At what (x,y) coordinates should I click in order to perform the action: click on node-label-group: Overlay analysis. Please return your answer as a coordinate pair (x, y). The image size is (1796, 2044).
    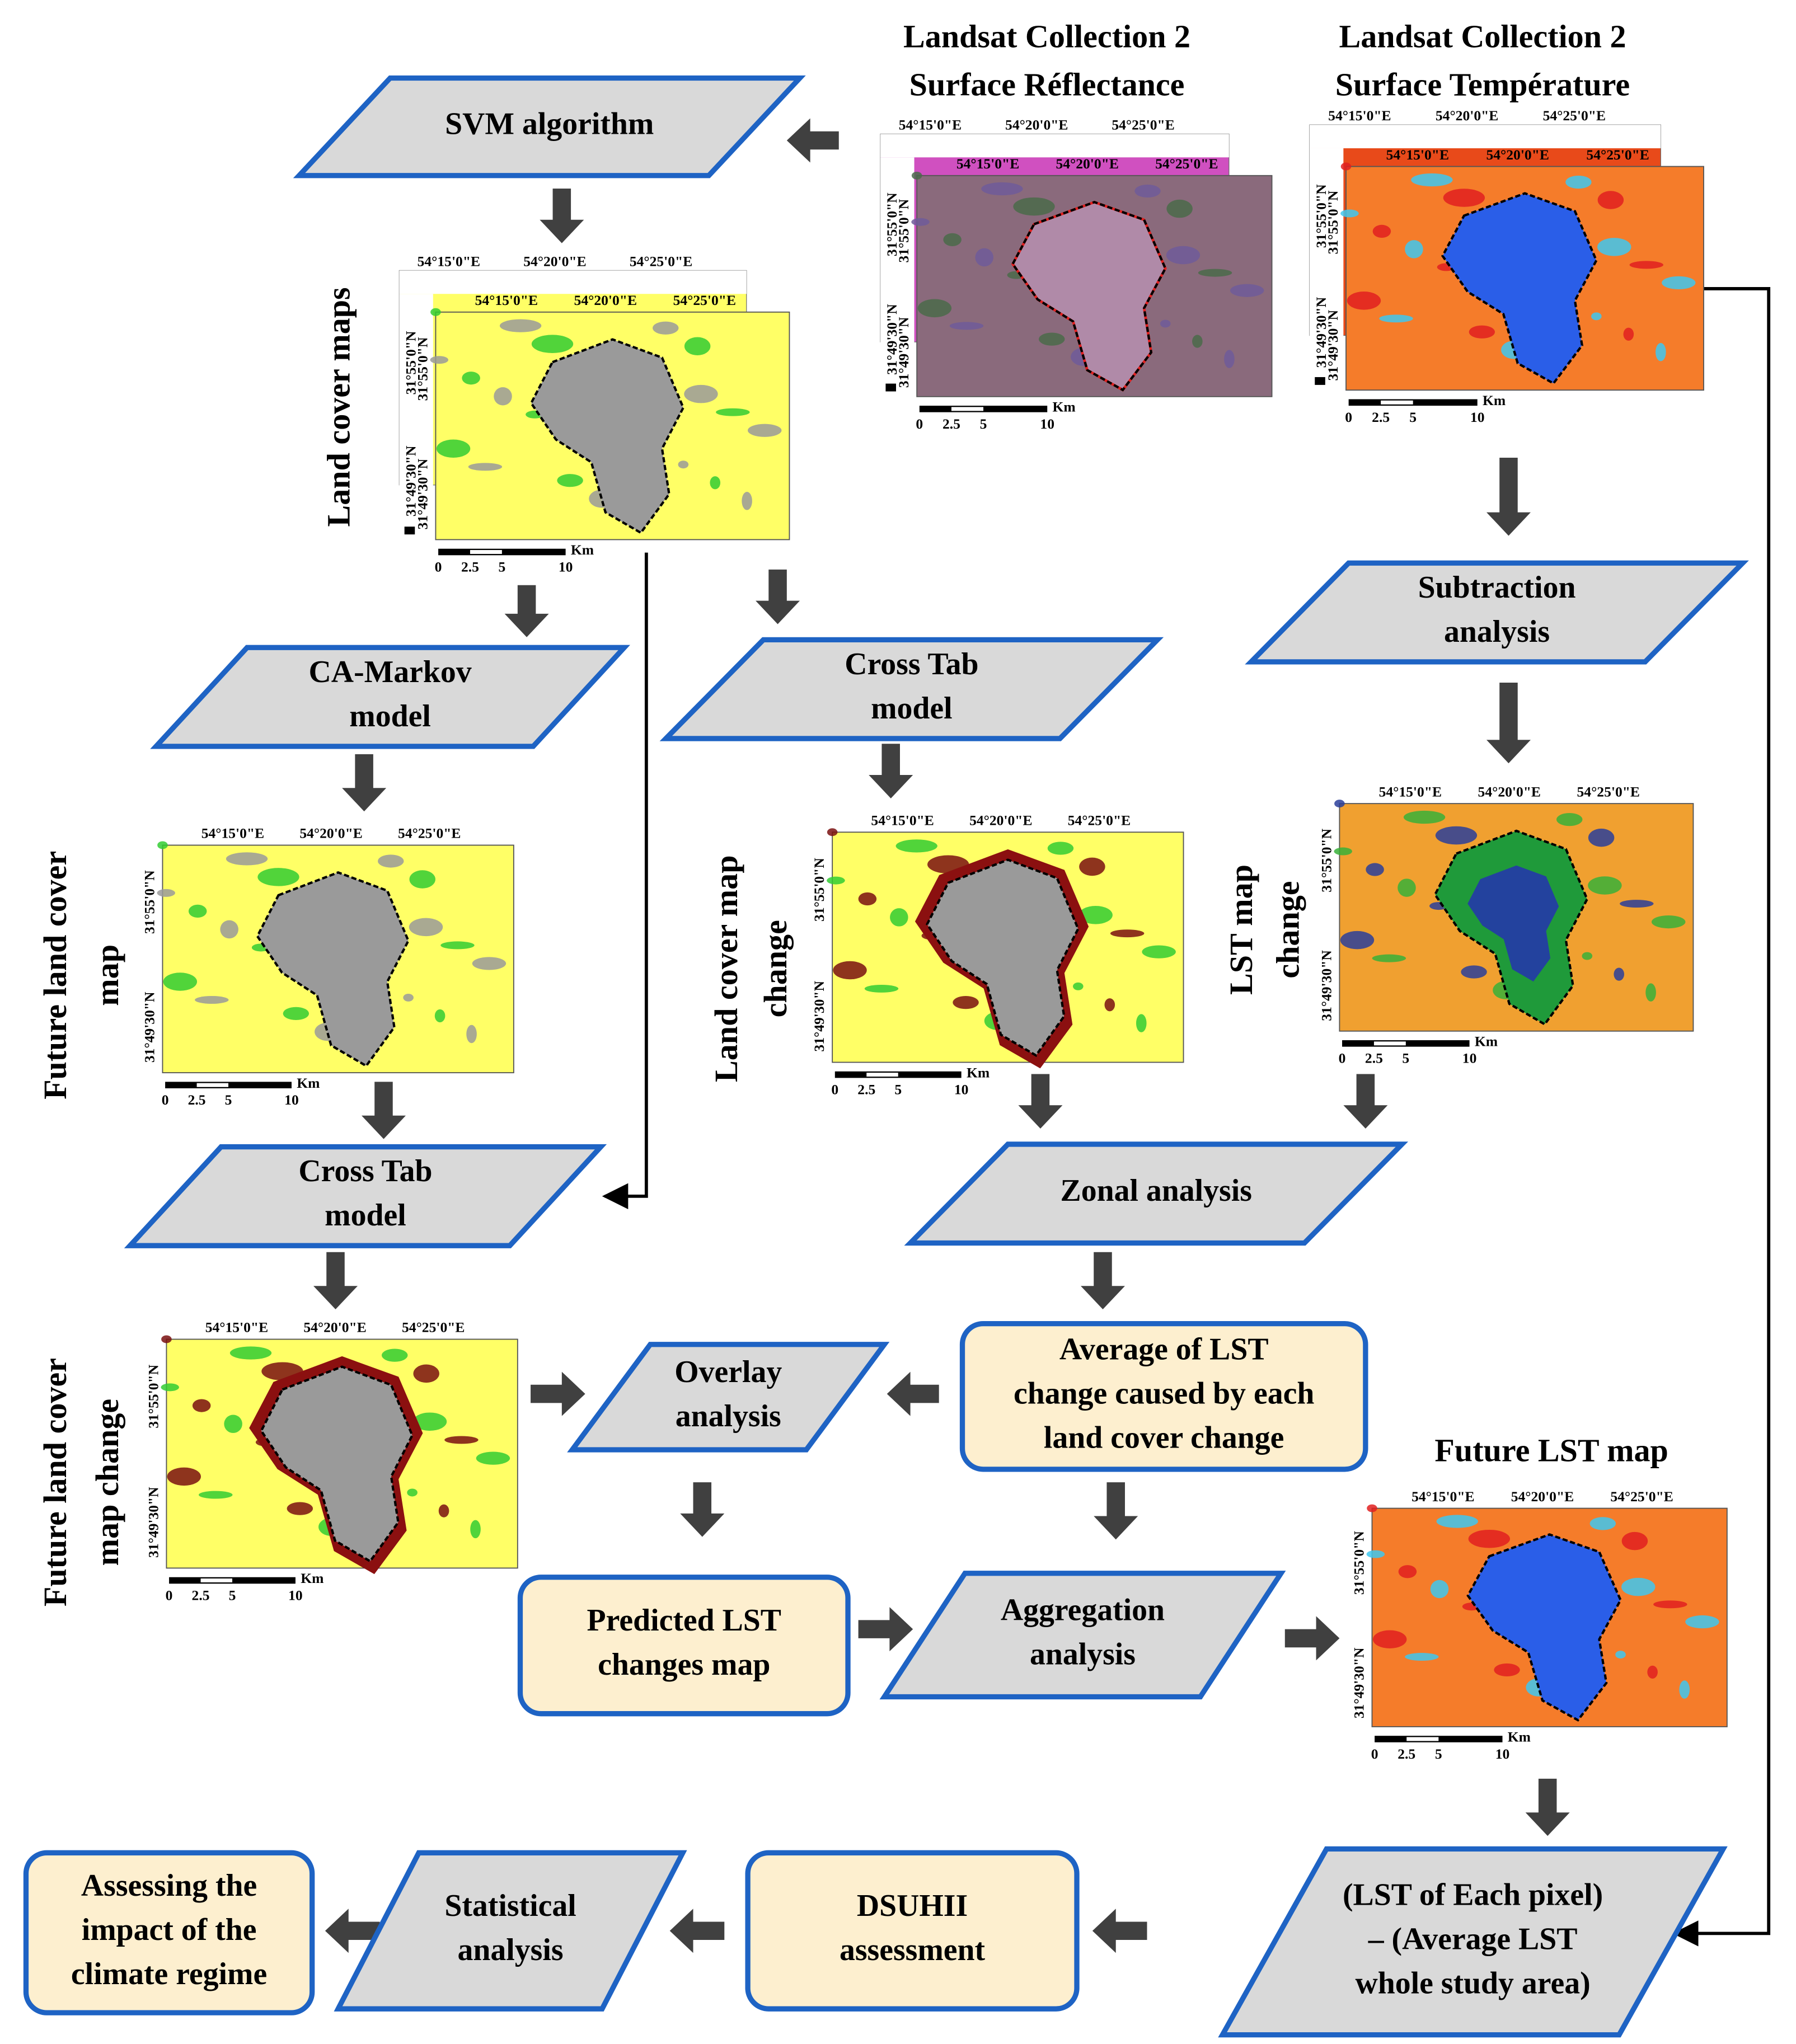
    Looking at the image, I should click on (728, 1394).